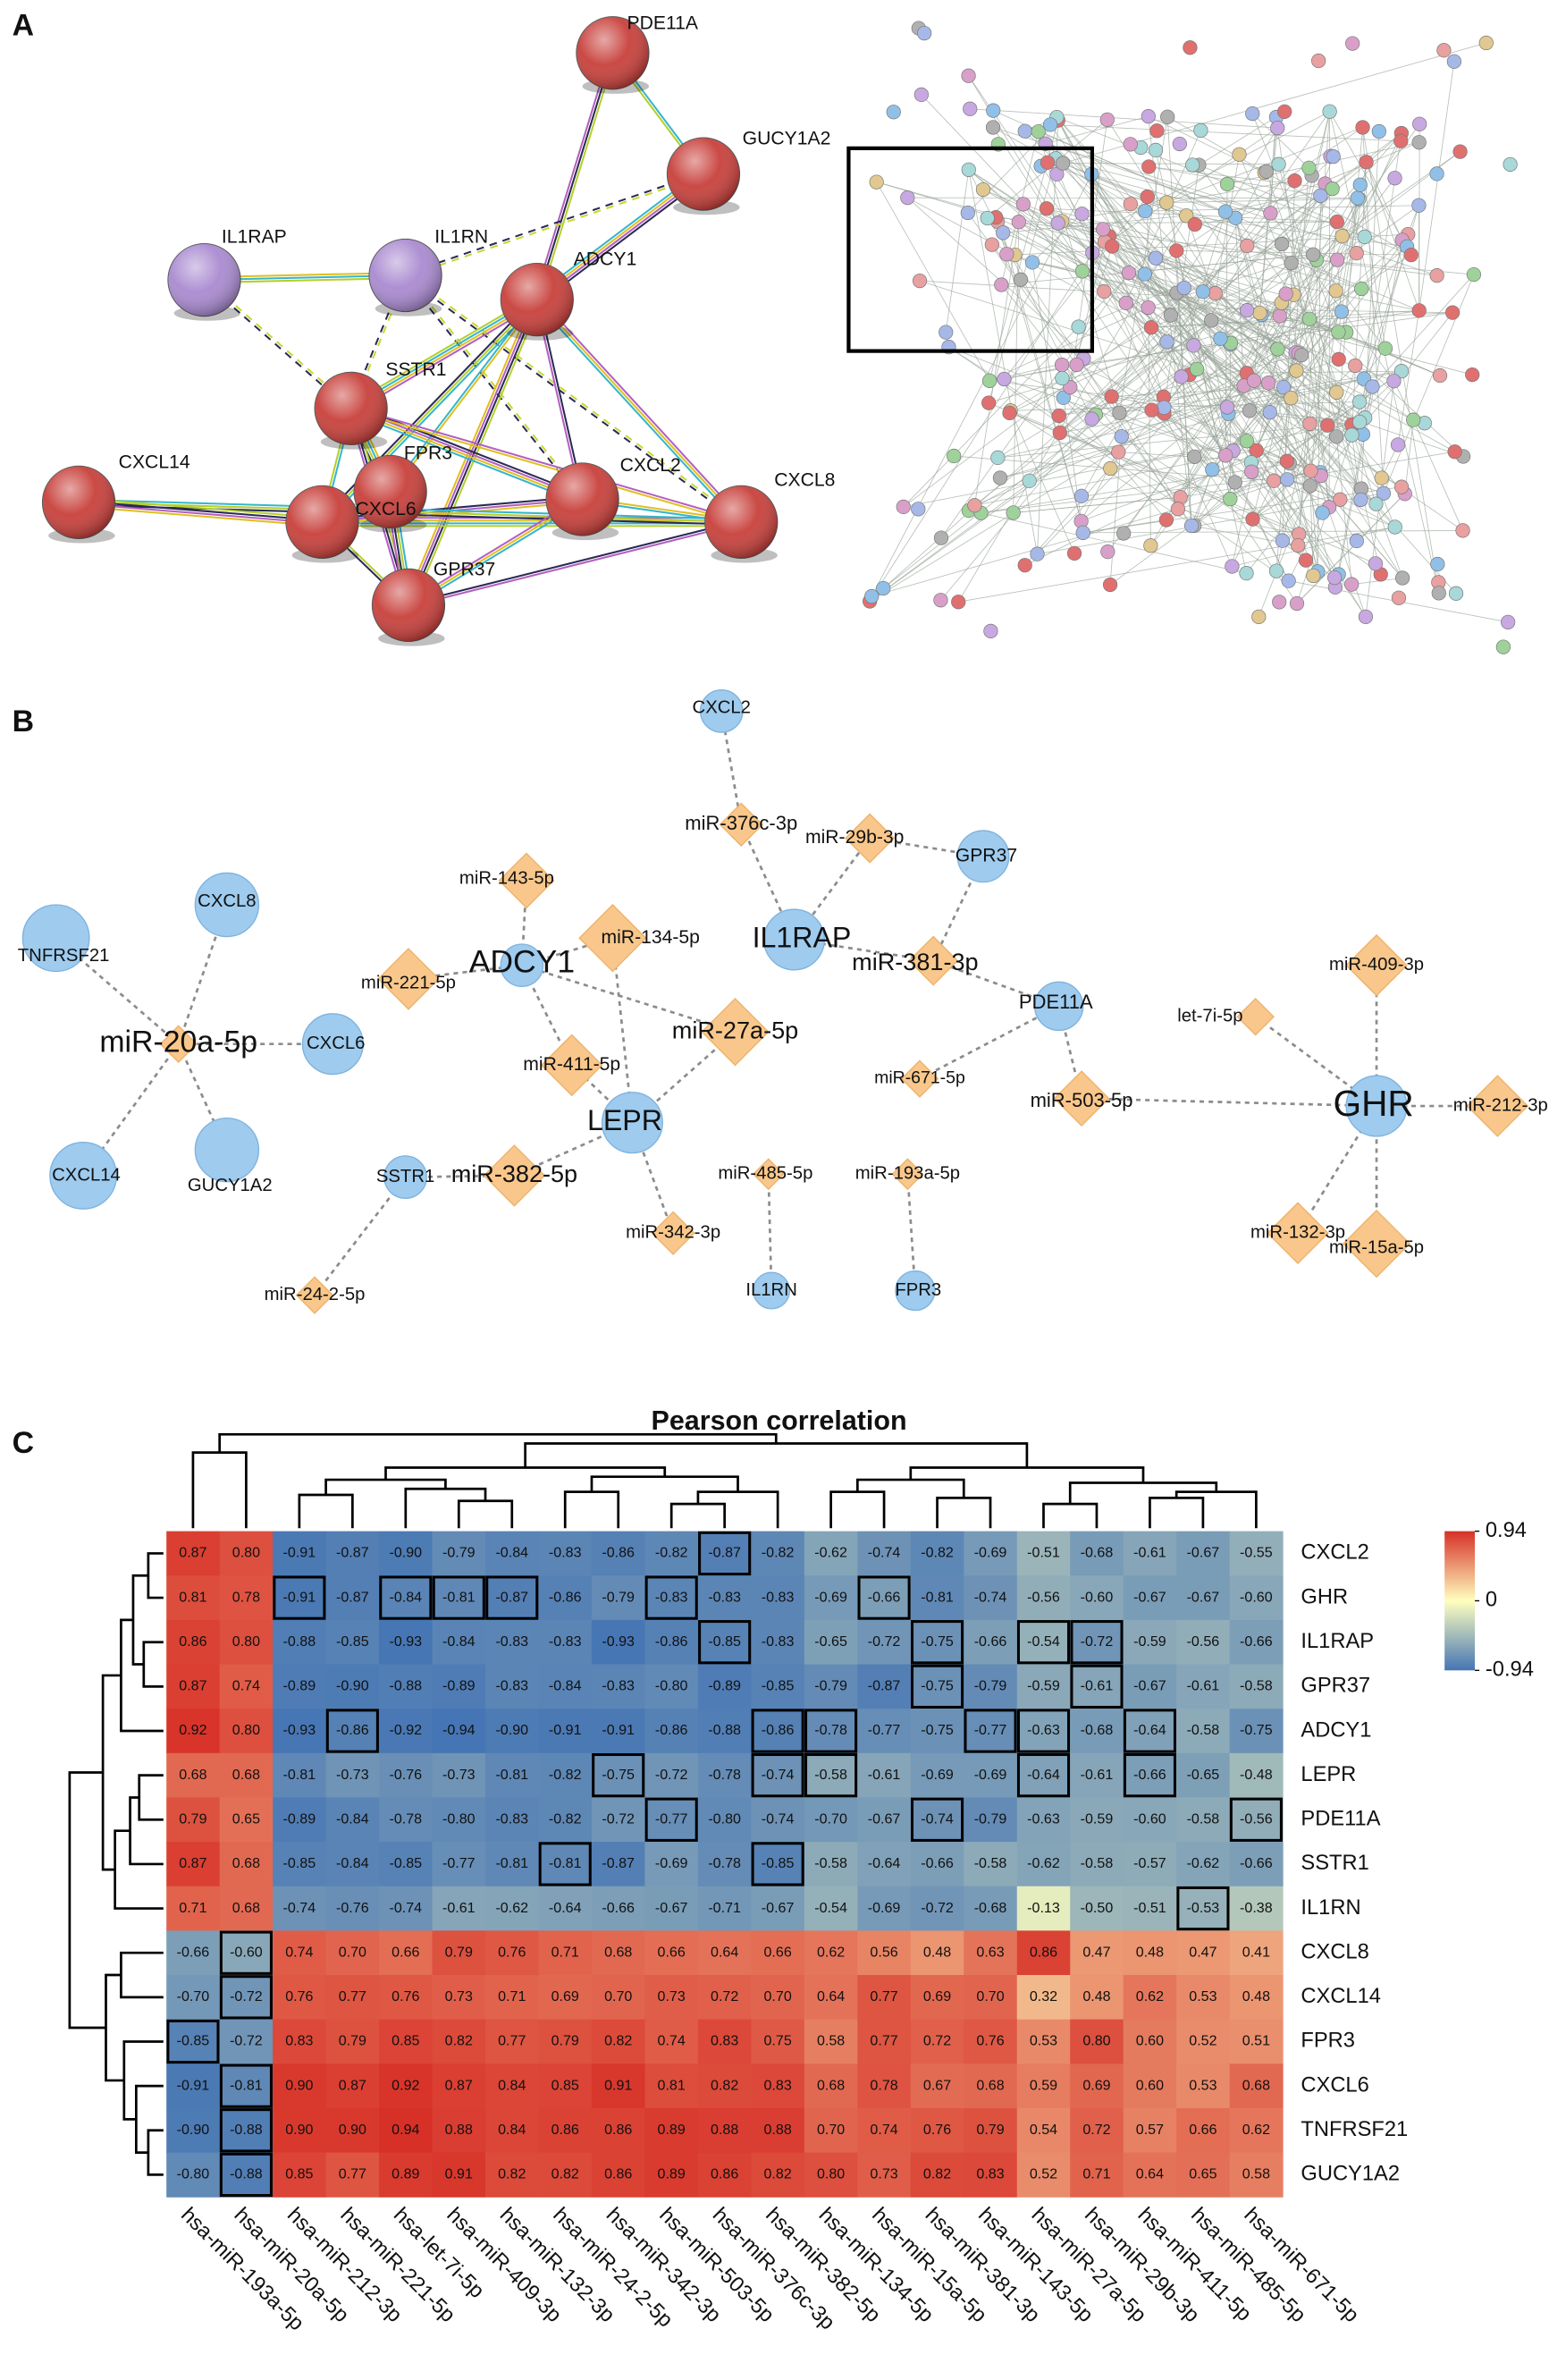  What do you see at coordinates (1256, 1597) in the screenshot?
I see `cell-label: -0.60` at bounding box center [1256, 1597].